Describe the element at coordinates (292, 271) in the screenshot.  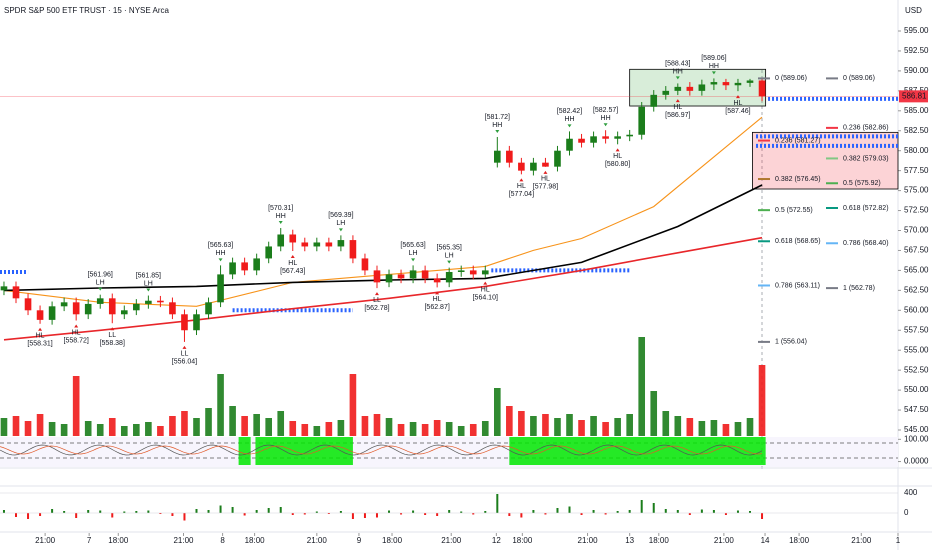
I see `swing-value: [567.43]` at that location.